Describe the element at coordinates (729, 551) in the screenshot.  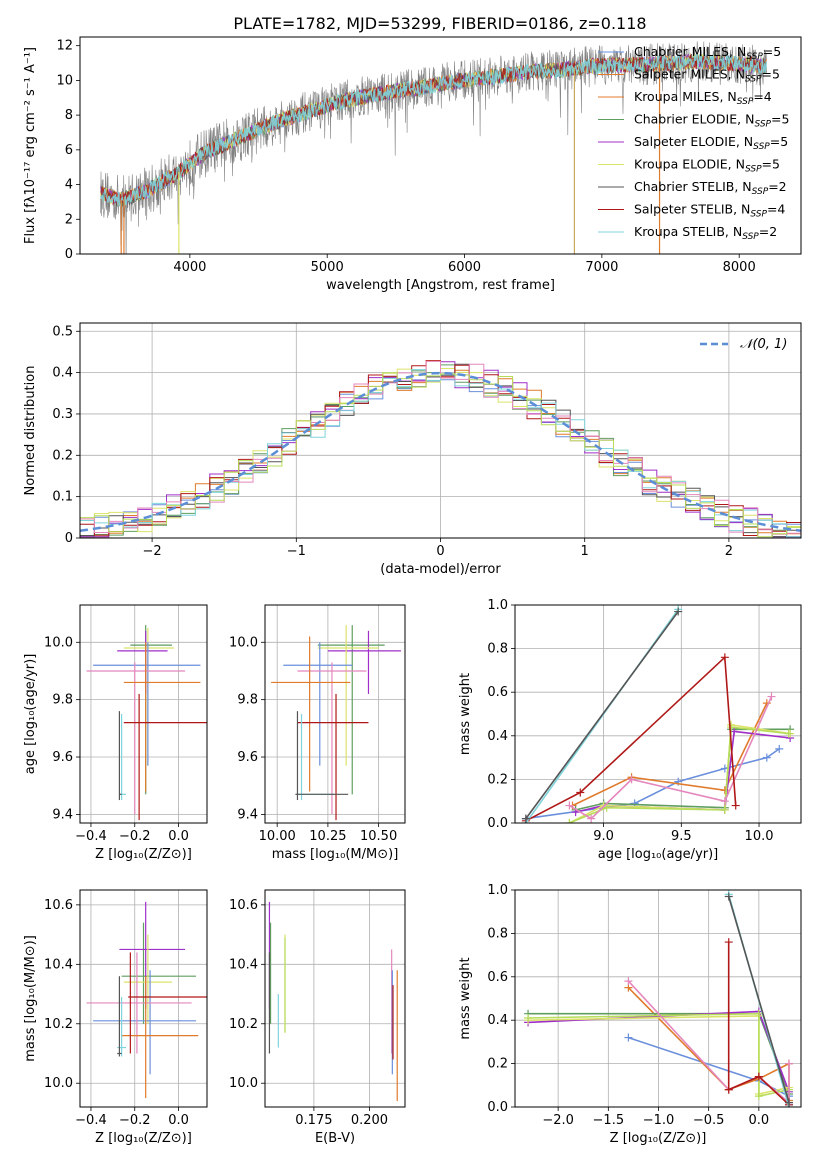
I see `x-tick-label: 2` at that location.